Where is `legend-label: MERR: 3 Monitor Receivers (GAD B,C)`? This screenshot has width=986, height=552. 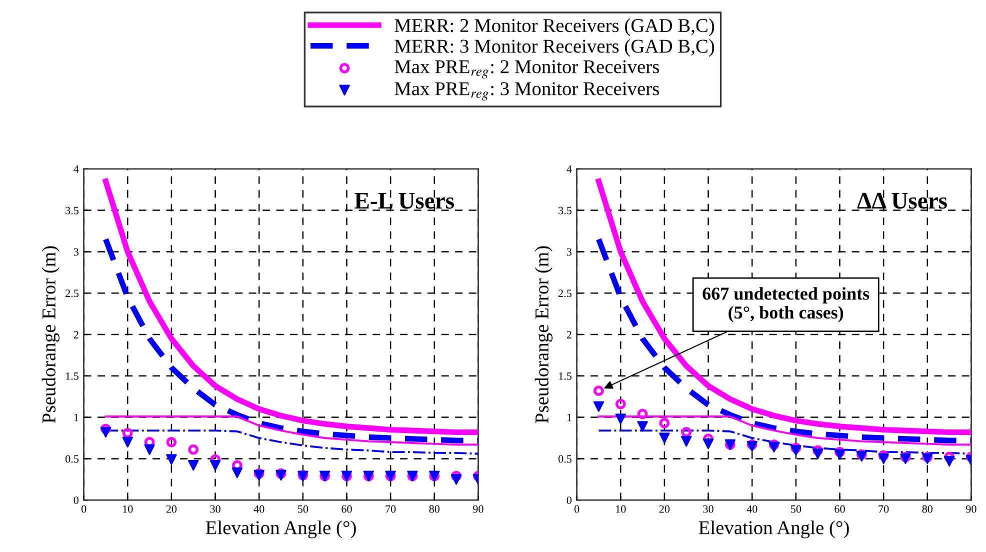 legend-label: MERR: 3 Monitor Receivers (GAD B,C) is located at coordinates (554, 48).